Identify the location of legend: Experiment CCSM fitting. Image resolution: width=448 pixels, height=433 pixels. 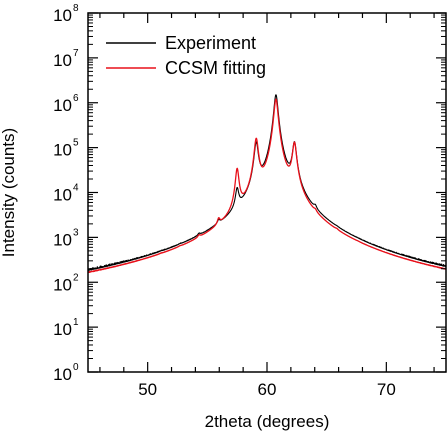
(186, 55).